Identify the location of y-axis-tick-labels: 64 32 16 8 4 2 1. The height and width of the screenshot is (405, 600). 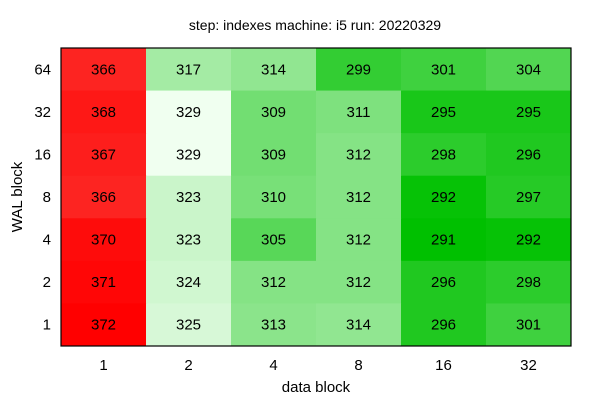
(42, 197).